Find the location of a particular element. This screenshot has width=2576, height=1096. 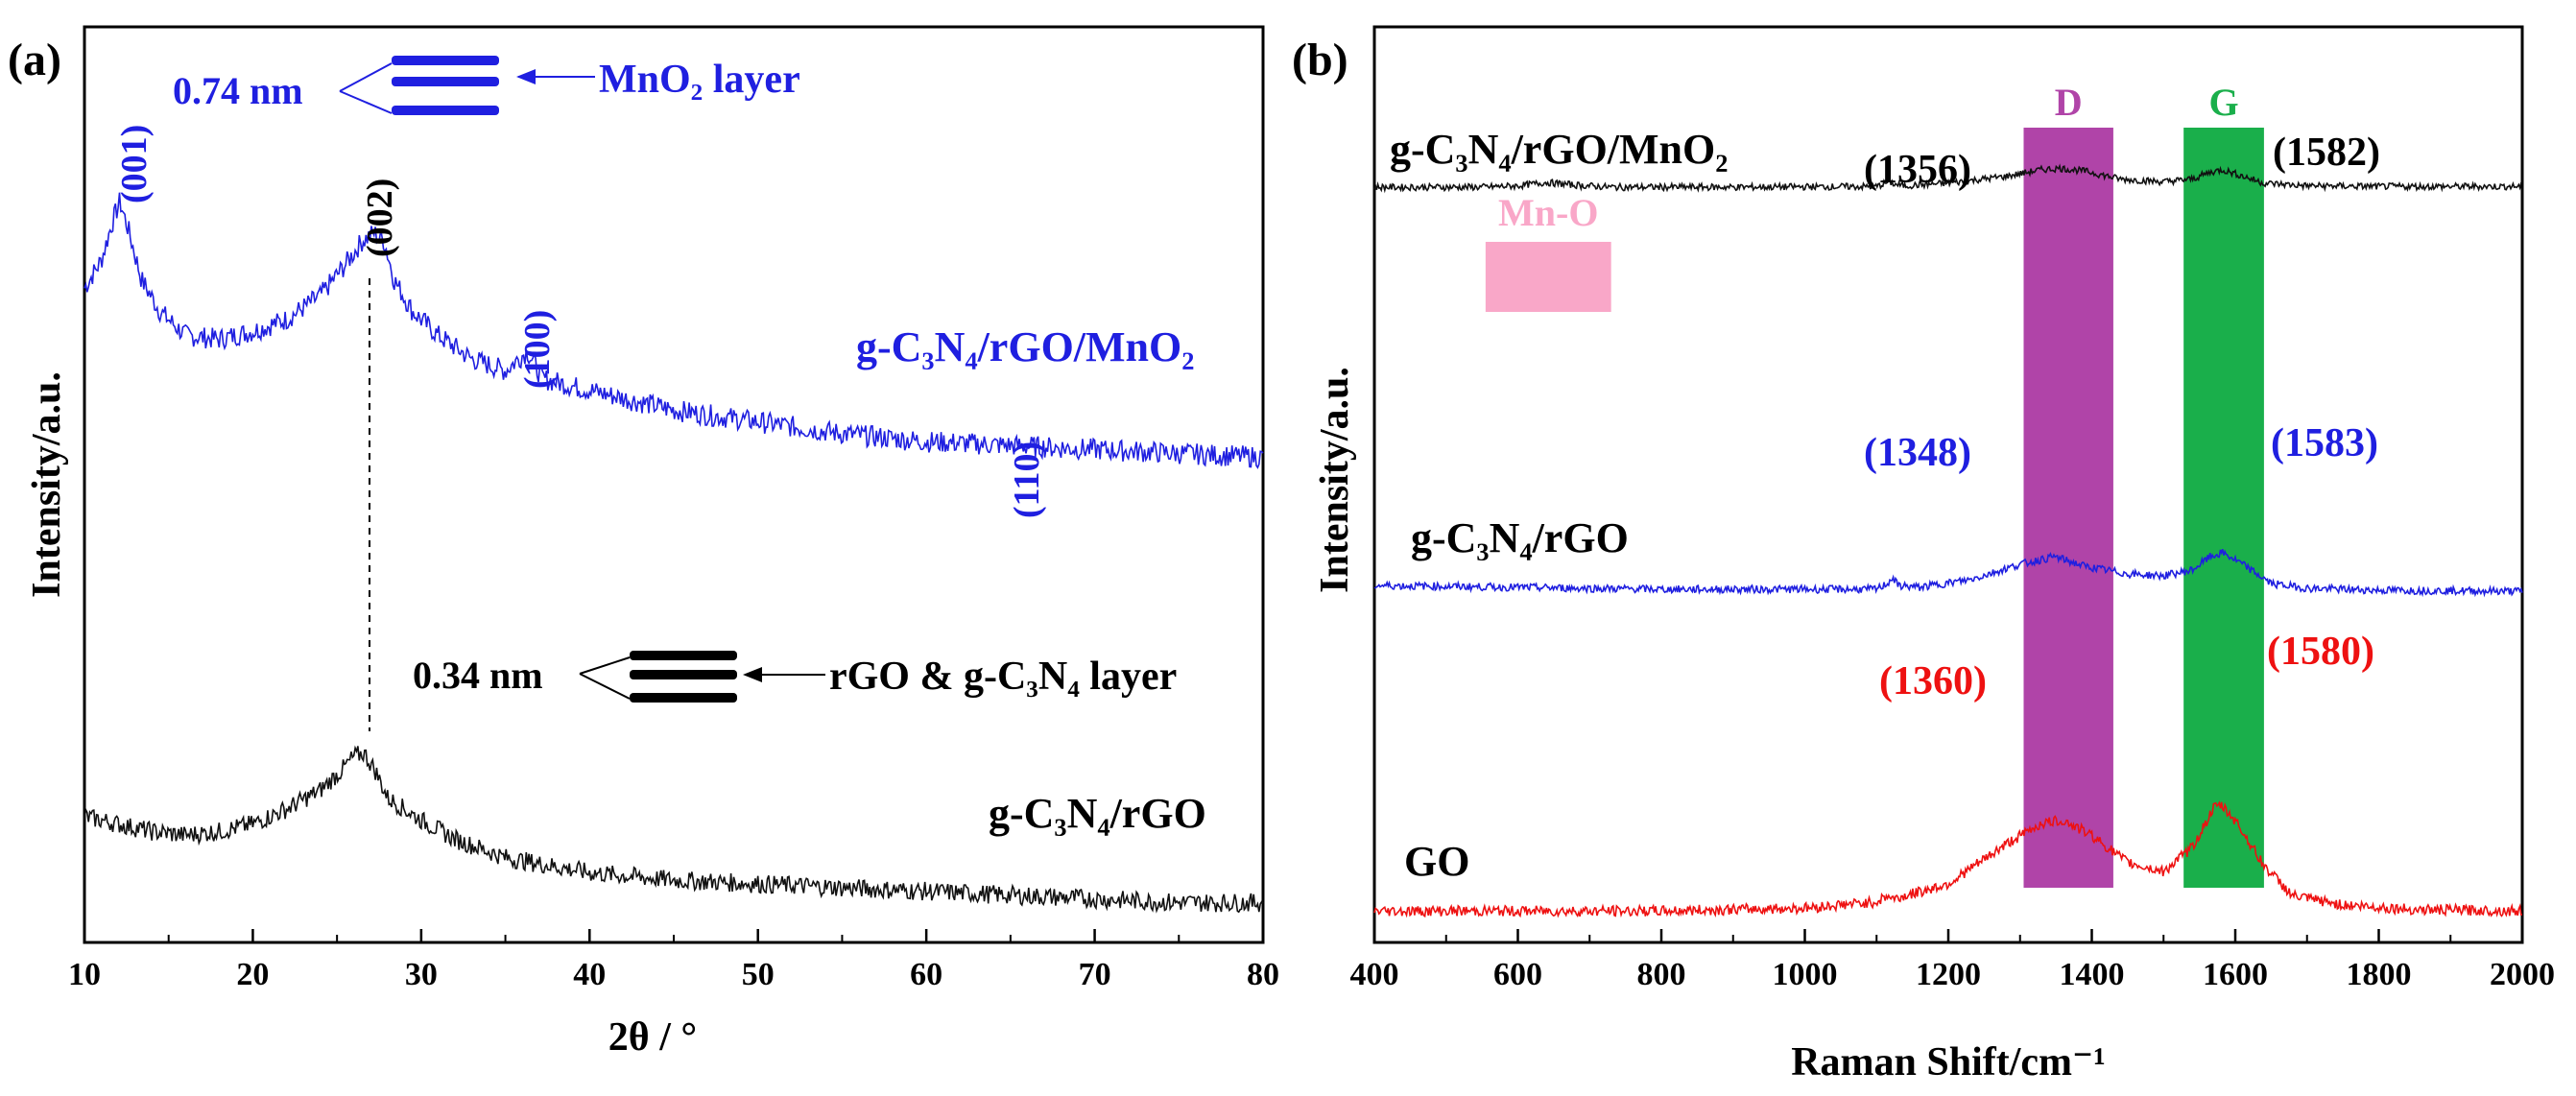

mno2-layer-schematic: 0.74 nm MnO₂ layer is located at coordinates (486, 86).